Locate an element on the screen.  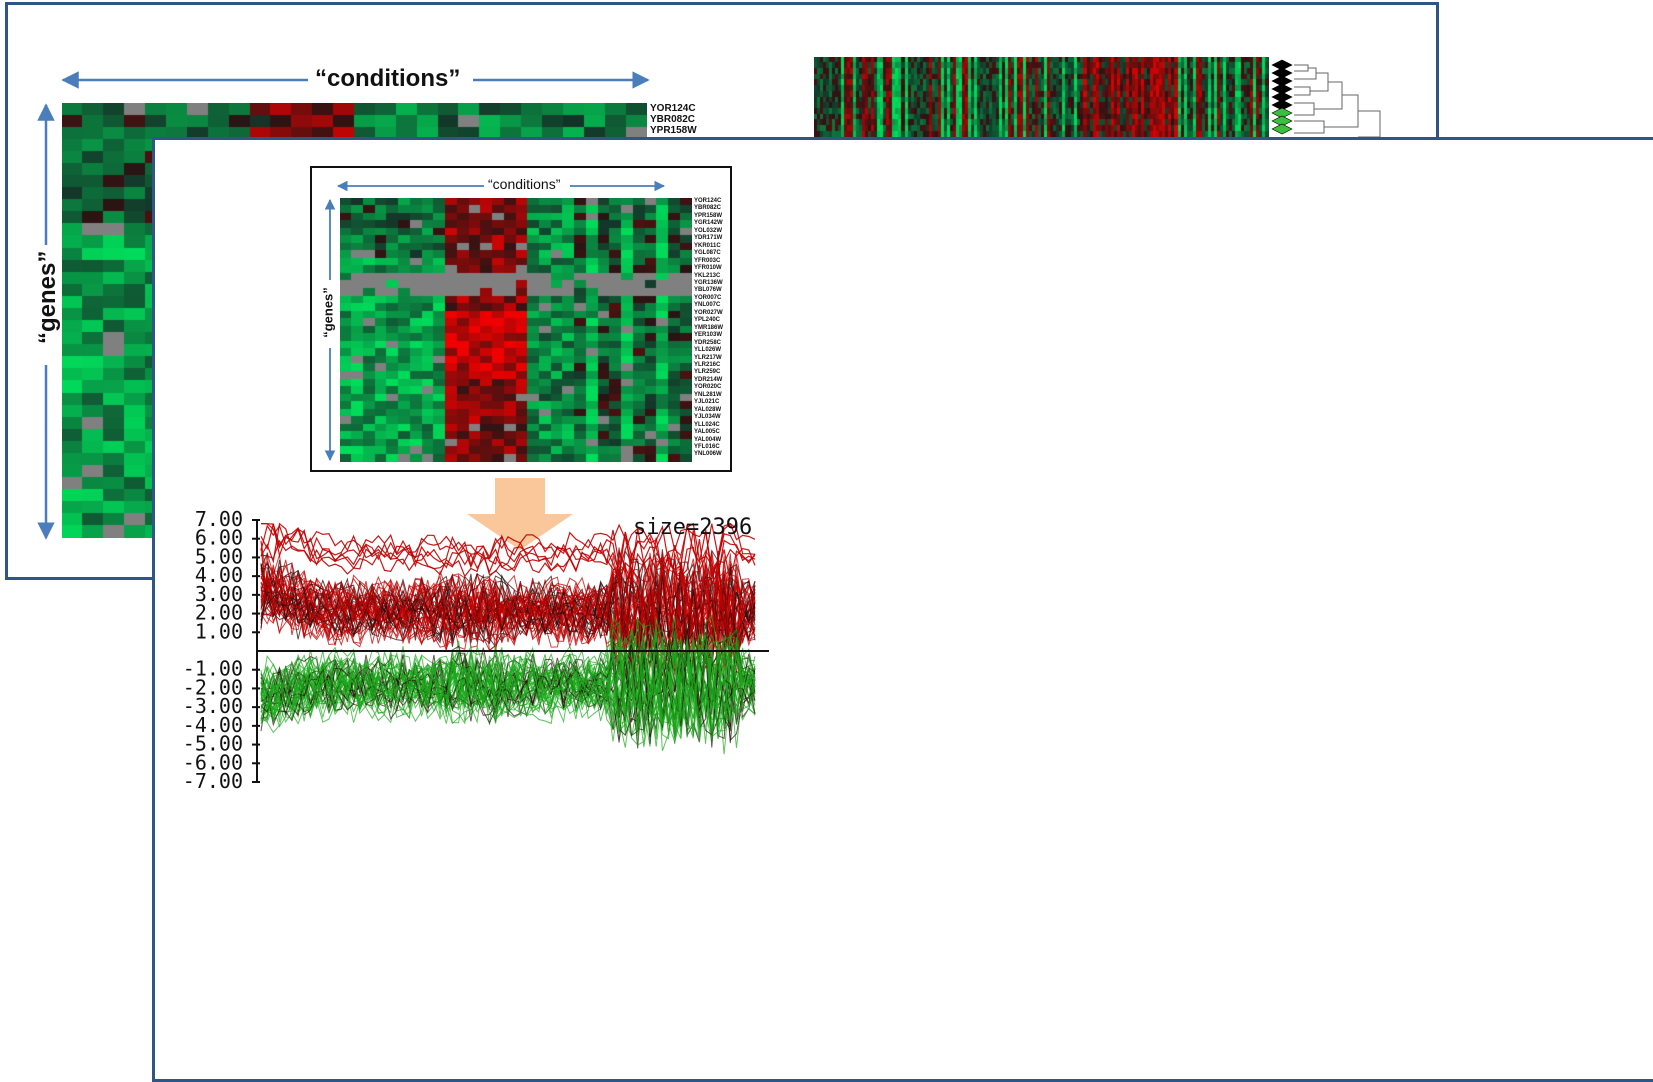
cluster-size-label: size=2396 is located at coordinates (692, 527).